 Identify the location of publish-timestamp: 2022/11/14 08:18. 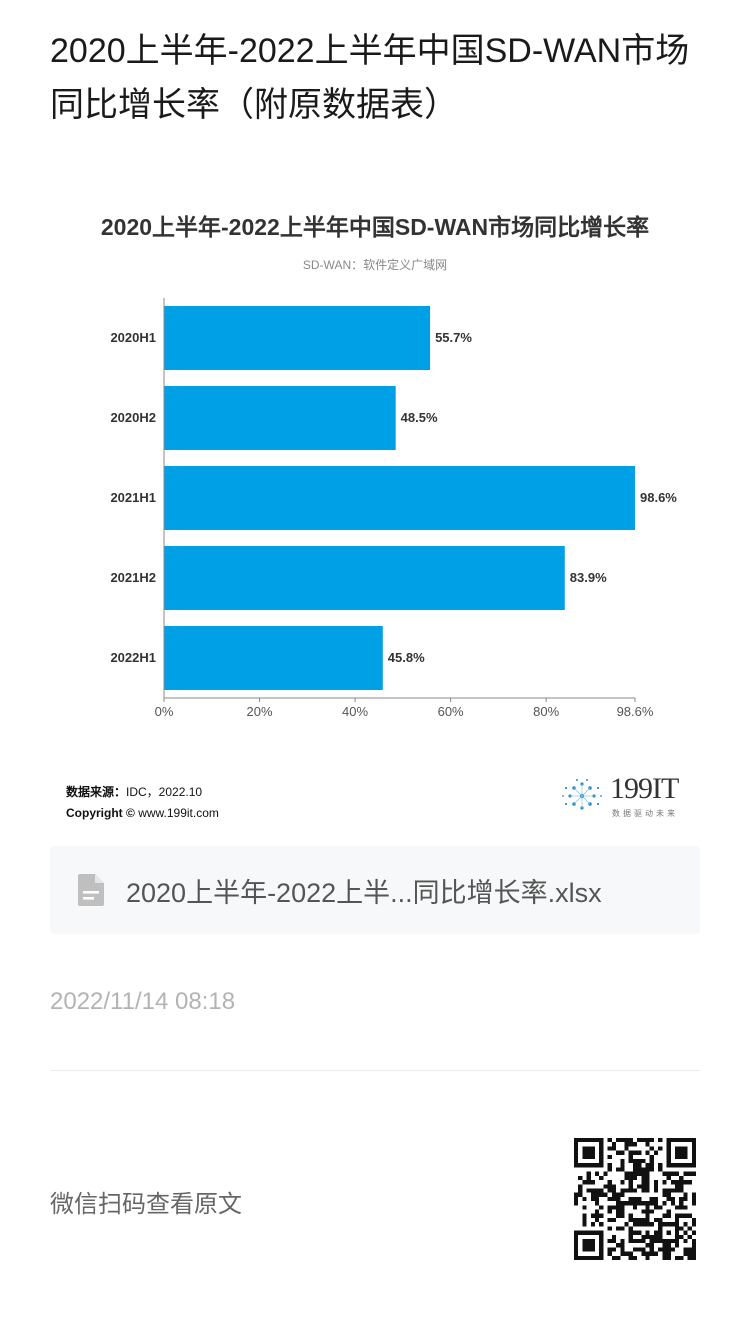
(143, 1001).